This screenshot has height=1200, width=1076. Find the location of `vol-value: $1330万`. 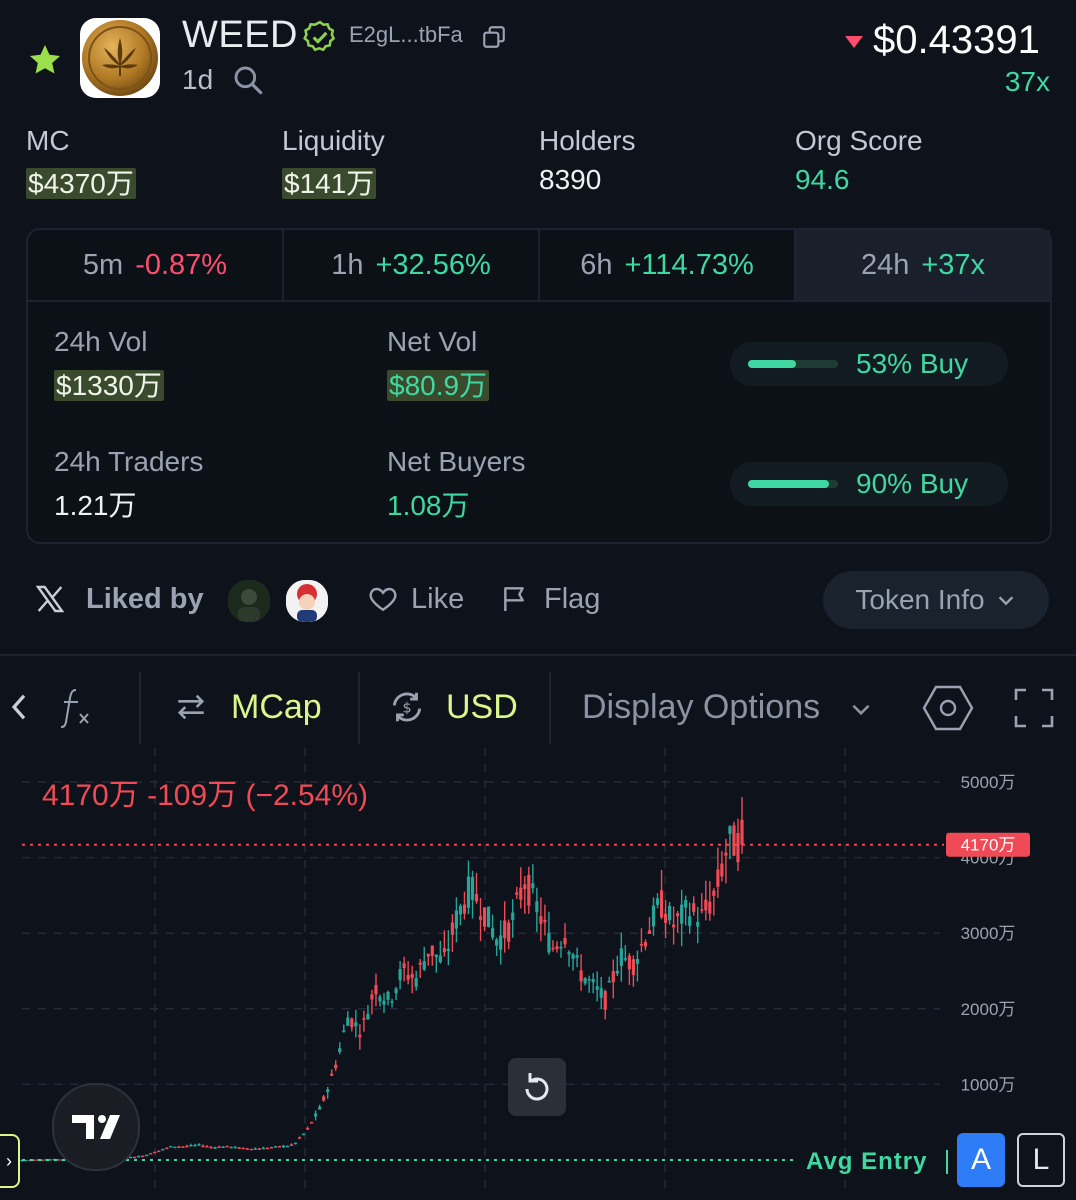

vol-value: $1330万 is located at coordinates (109, 384).